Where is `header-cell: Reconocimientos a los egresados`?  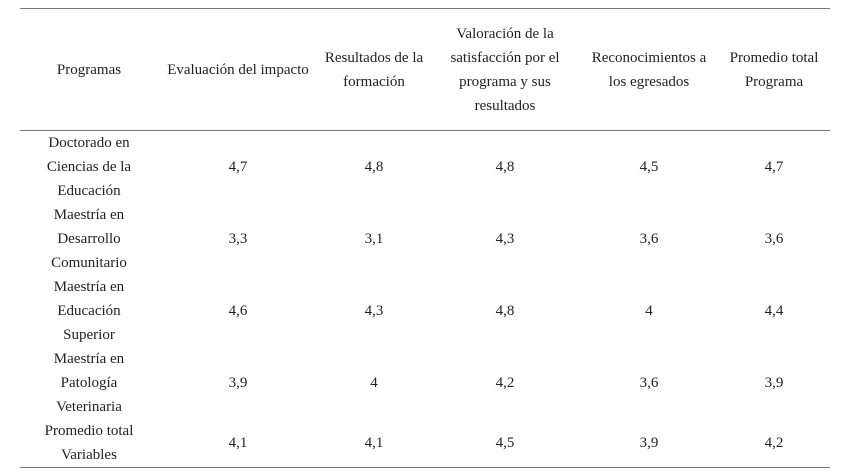
header-cell: Reconocimientos a los egresados is located at coordinates (649, 69).